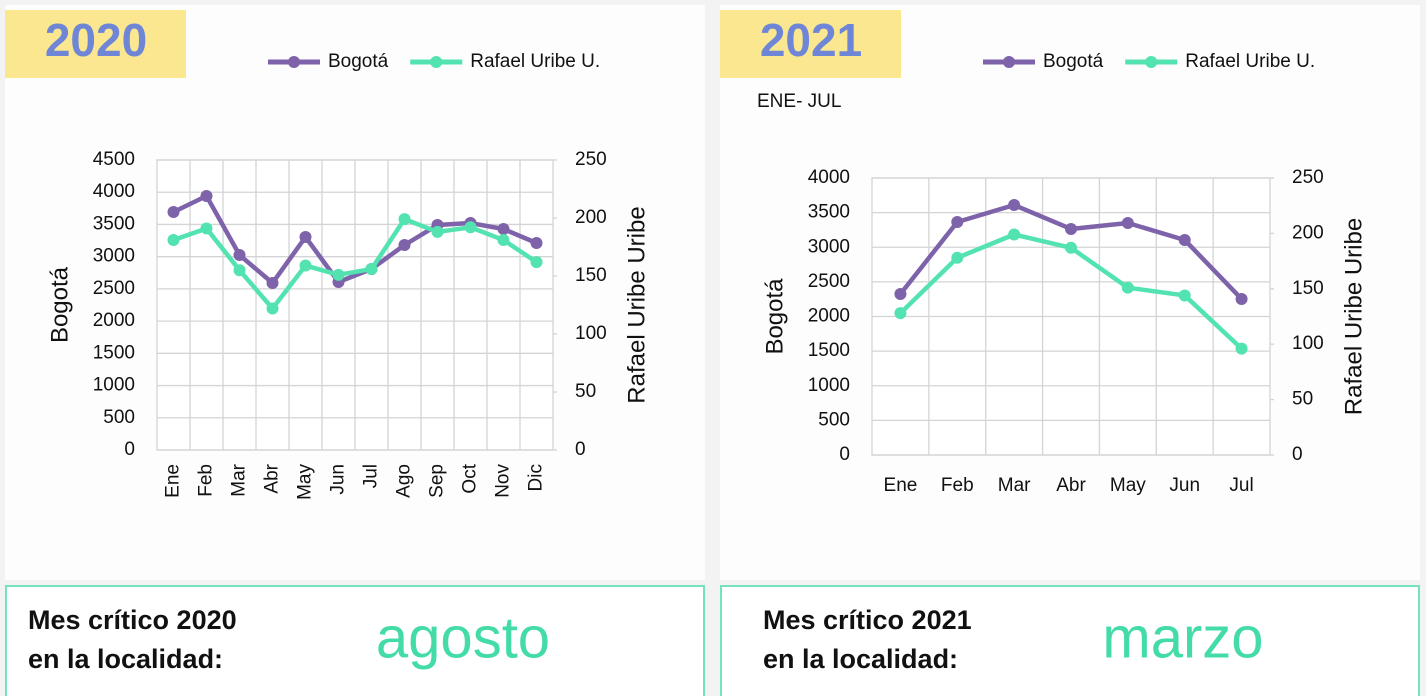  I want to click on critical-label: Mes crítico 2020, so click(132, 620).